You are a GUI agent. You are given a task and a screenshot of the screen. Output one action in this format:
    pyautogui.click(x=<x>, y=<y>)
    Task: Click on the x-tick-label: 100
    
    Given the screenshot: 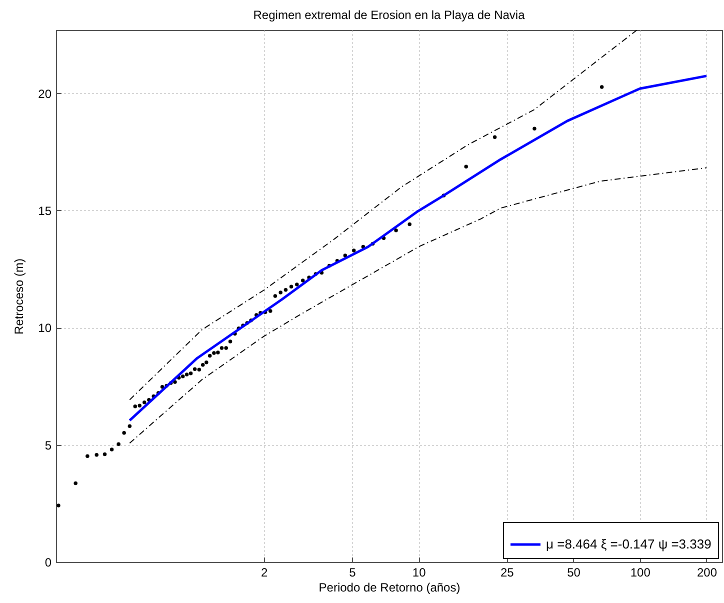 What is the action you would take?
    pyautogui.click(x=640, y=573)
    